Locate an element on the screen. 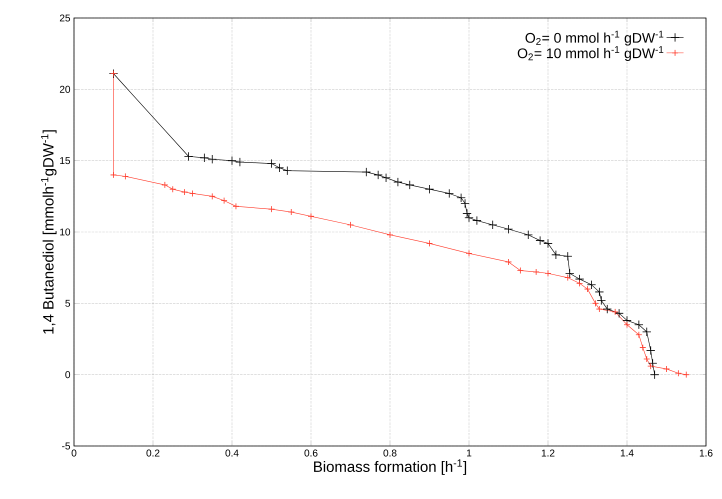  x-axis-title: Biomass formation [h$^{-1}$] is located at coordinates (390, 467).